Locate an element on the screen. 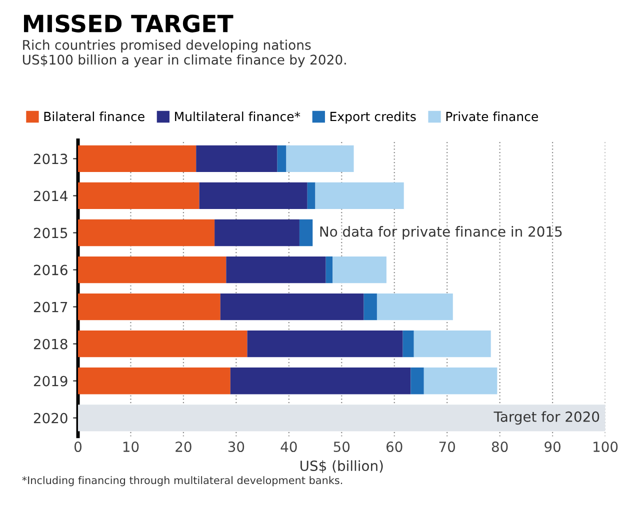 The height and width of the screenshot is (529, 624). x-tick-label: 20 is located at coordinates (184, 447).